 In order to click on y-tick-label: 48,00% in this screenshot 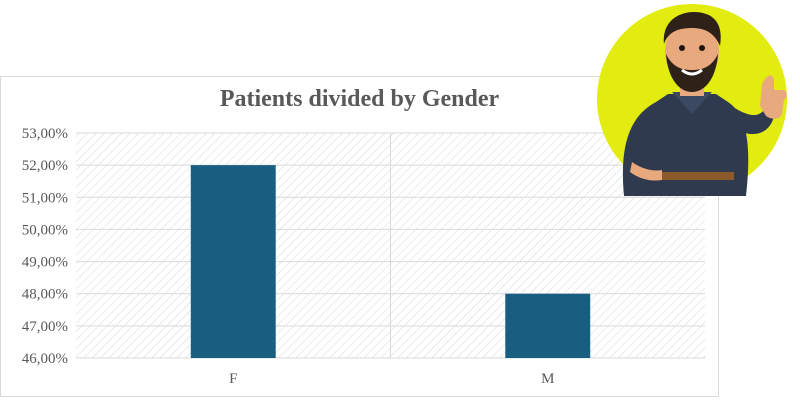, I will do `click(45, 295)`.